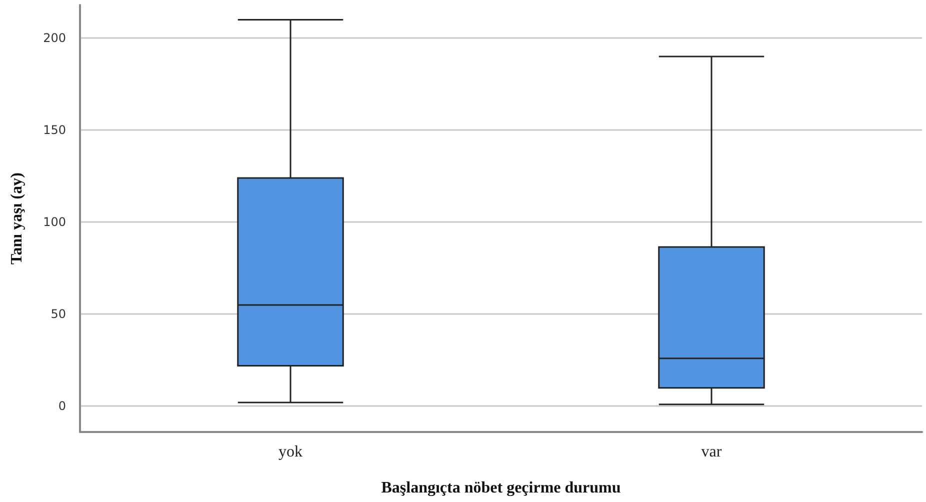 This screenshot has height=502, width=926. Describe the element at coordinates (58, 314) in the screenshot. I see `y-tick-label: 50` at that location.